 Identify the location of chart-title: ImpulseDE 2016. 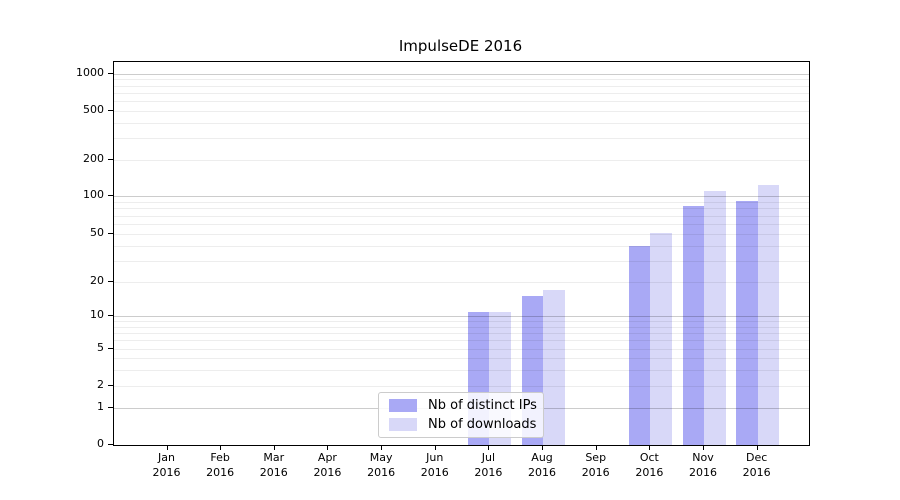
(460, 46).